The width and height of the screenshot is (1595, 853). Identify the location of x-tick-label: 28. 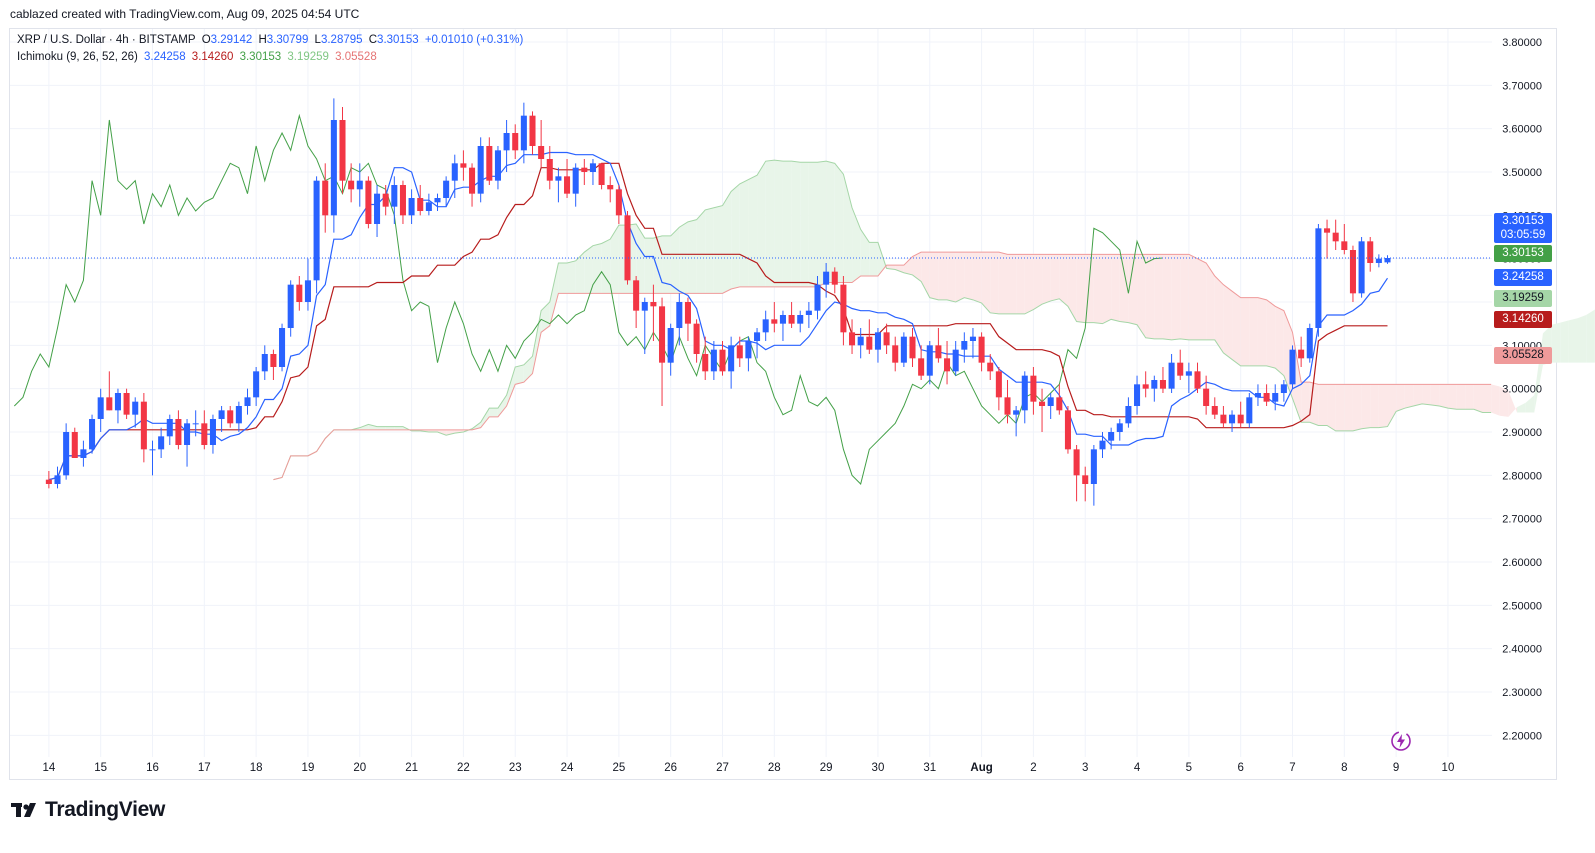
(774, 768).